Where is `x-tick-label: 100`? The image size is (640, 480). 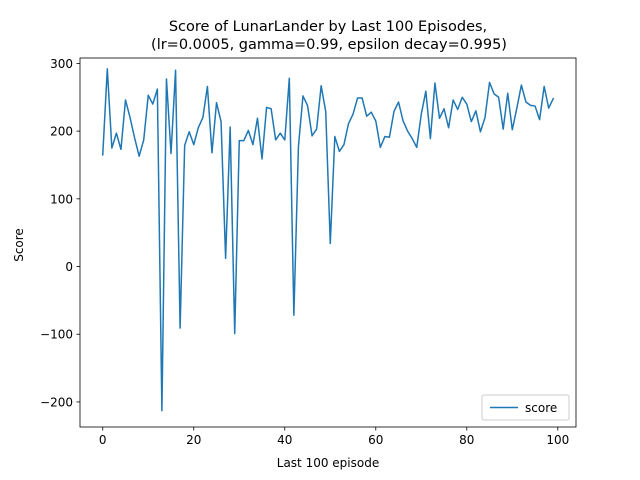
x-tick-label: 100 is located at coordinates (557, 440).